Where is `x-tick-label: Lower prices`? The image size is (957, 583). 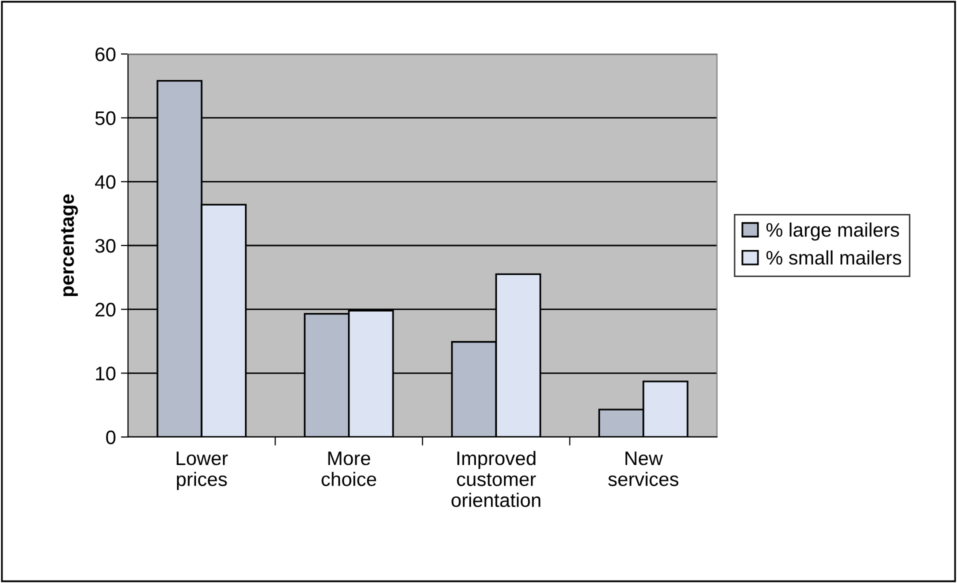 x-tick-label: Lower prices is located at coordinates (202, 471).